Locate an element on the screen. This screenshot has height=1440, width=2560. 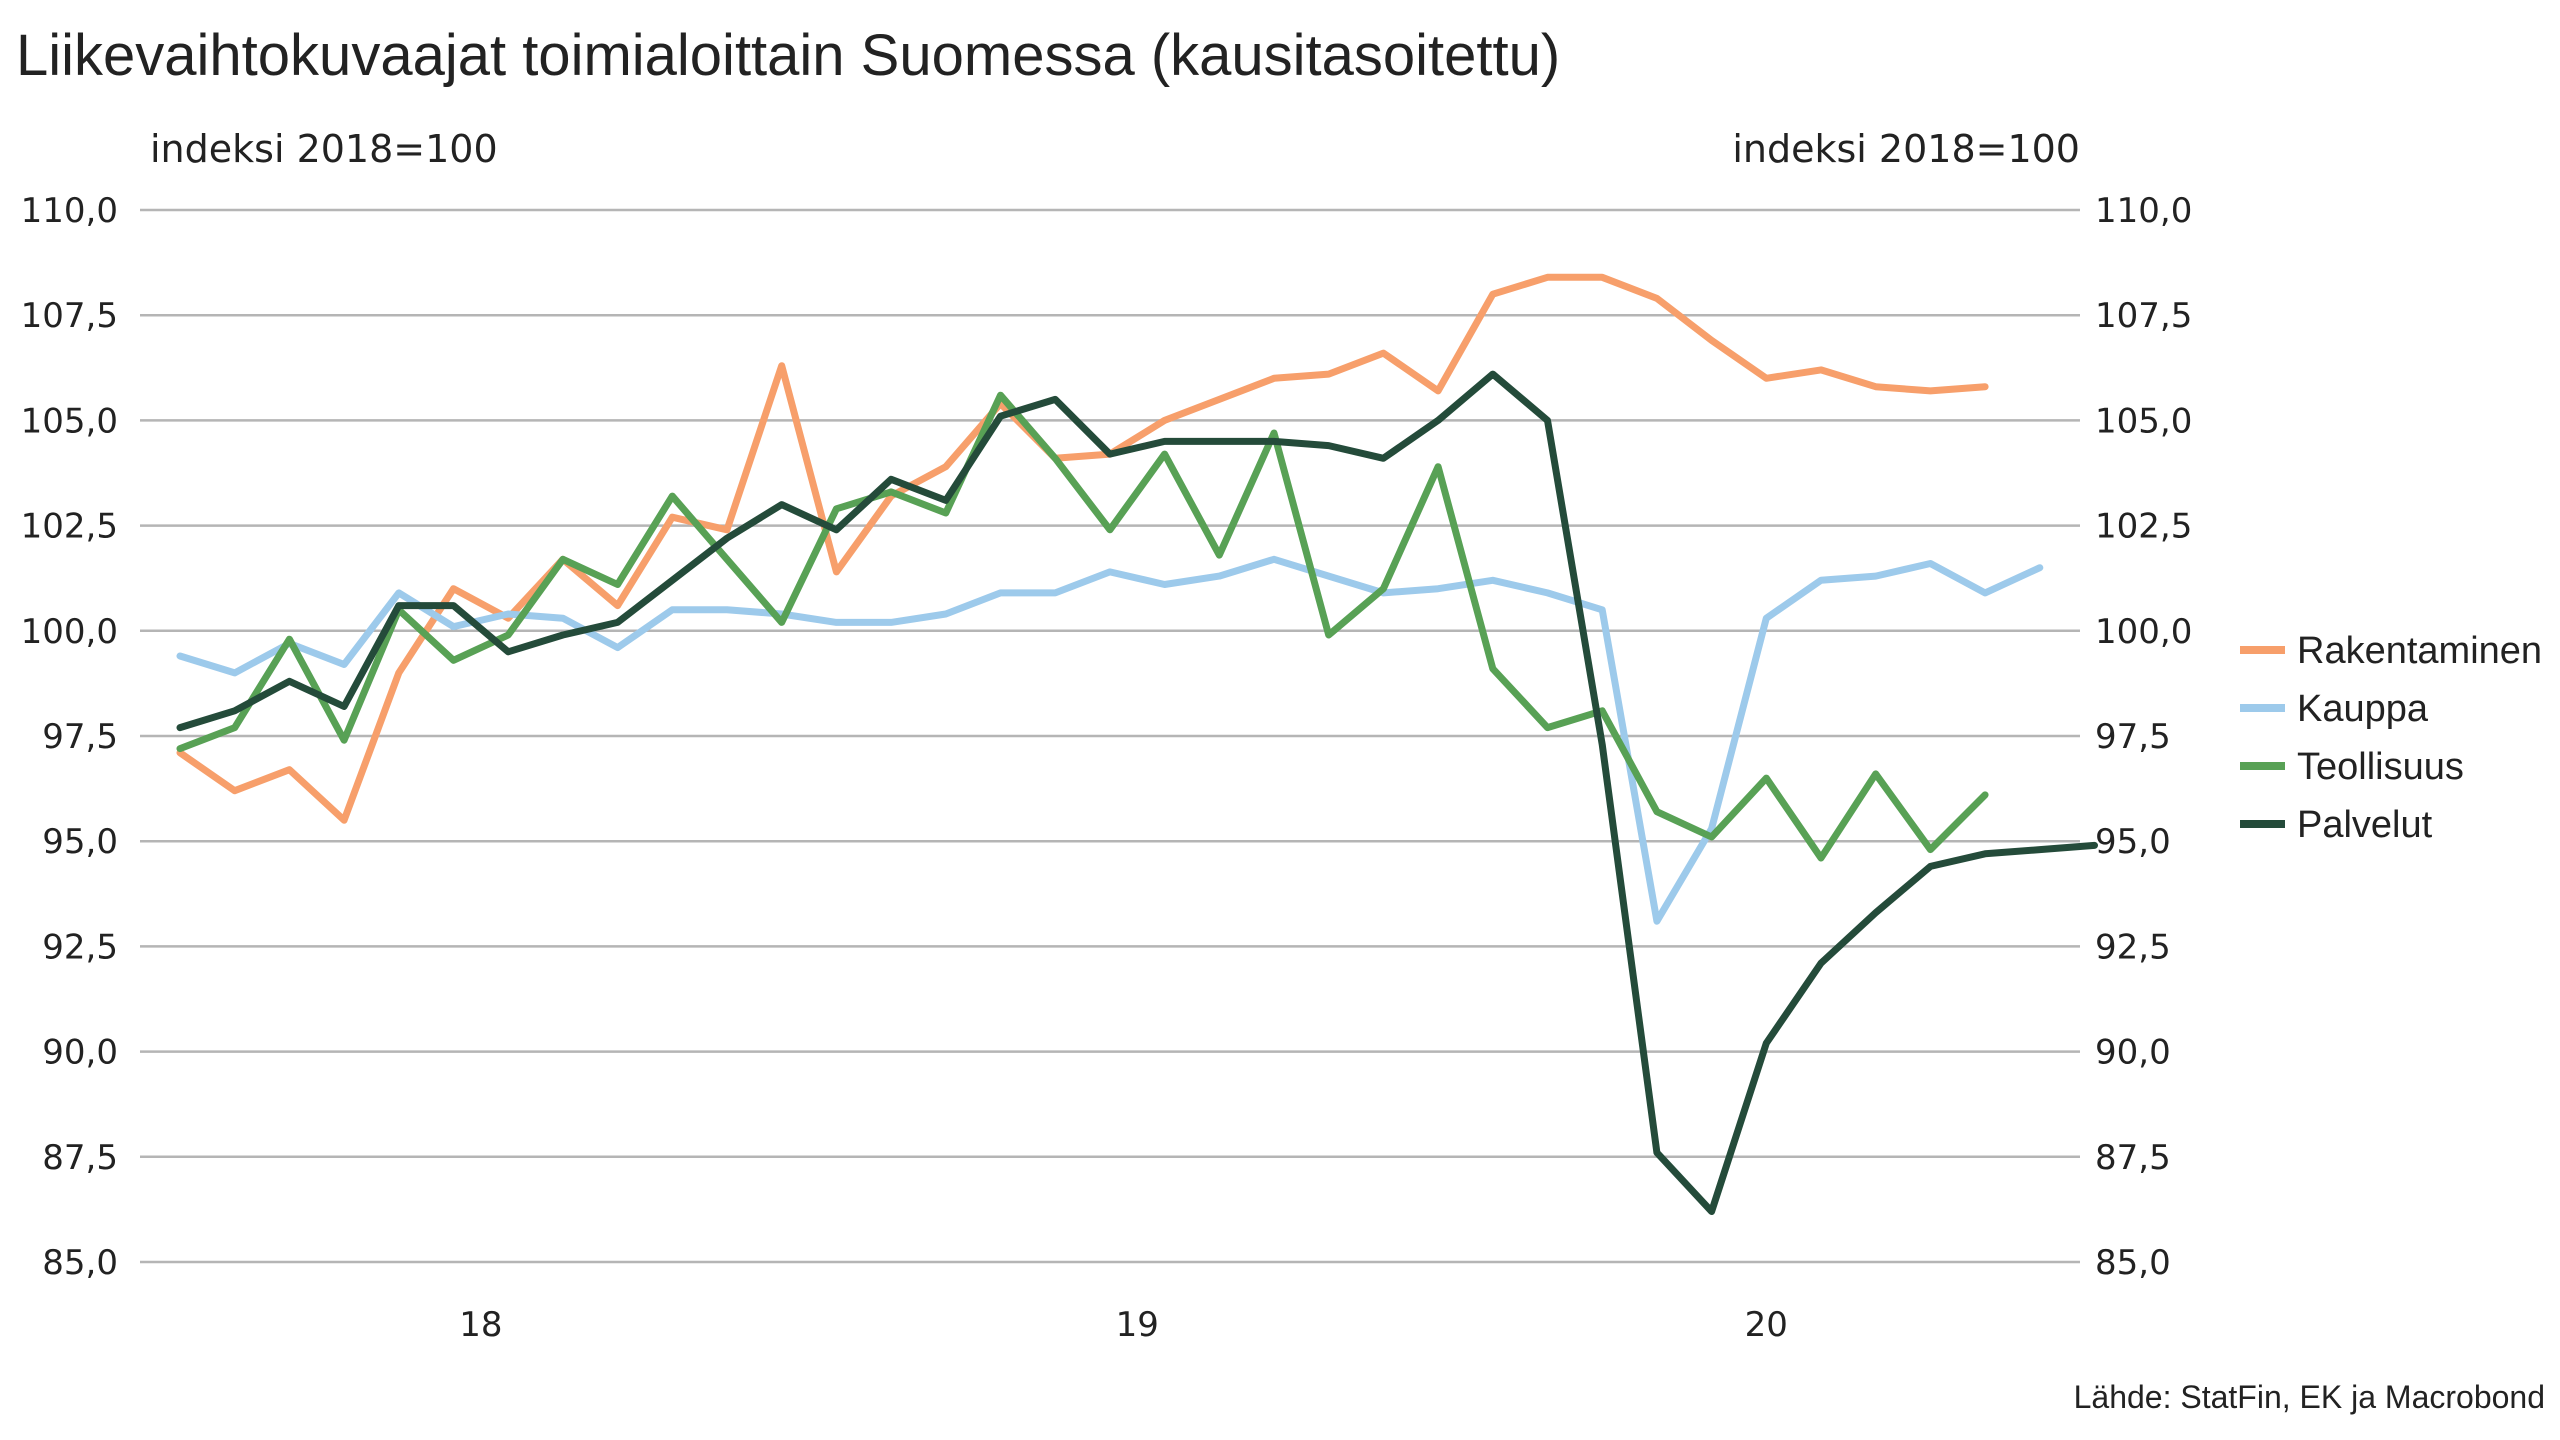
y-tick-label-right: 110,0 is located at coordinates (2143, 211).